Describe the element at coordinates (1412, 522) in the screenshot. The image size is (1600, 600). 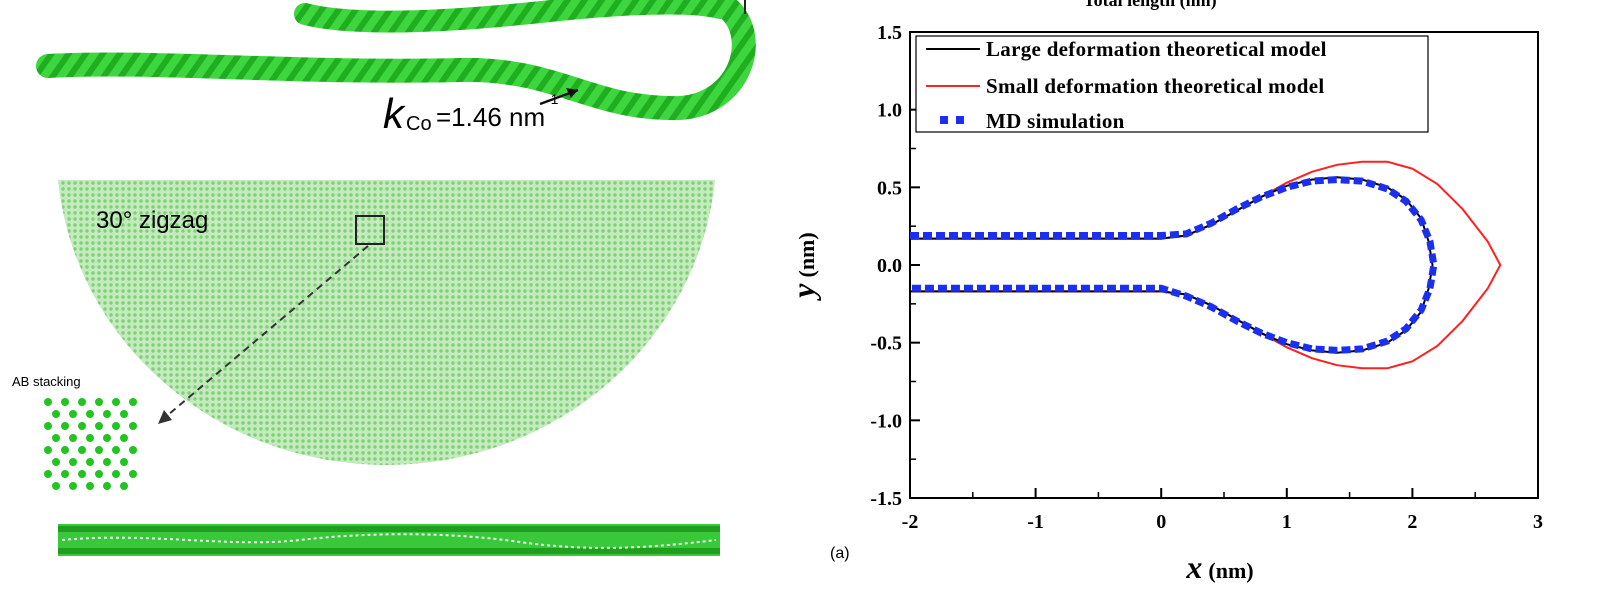
I see `x-tick-label: 2` at that location.